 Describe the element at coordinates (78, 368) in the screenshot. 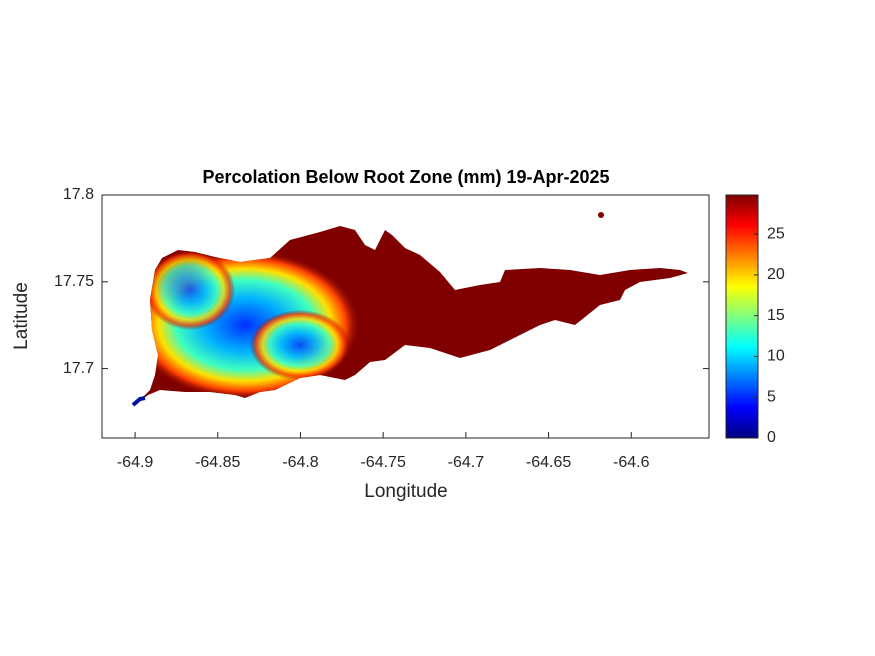

I see `y-tick-label: 17.7` at that location.